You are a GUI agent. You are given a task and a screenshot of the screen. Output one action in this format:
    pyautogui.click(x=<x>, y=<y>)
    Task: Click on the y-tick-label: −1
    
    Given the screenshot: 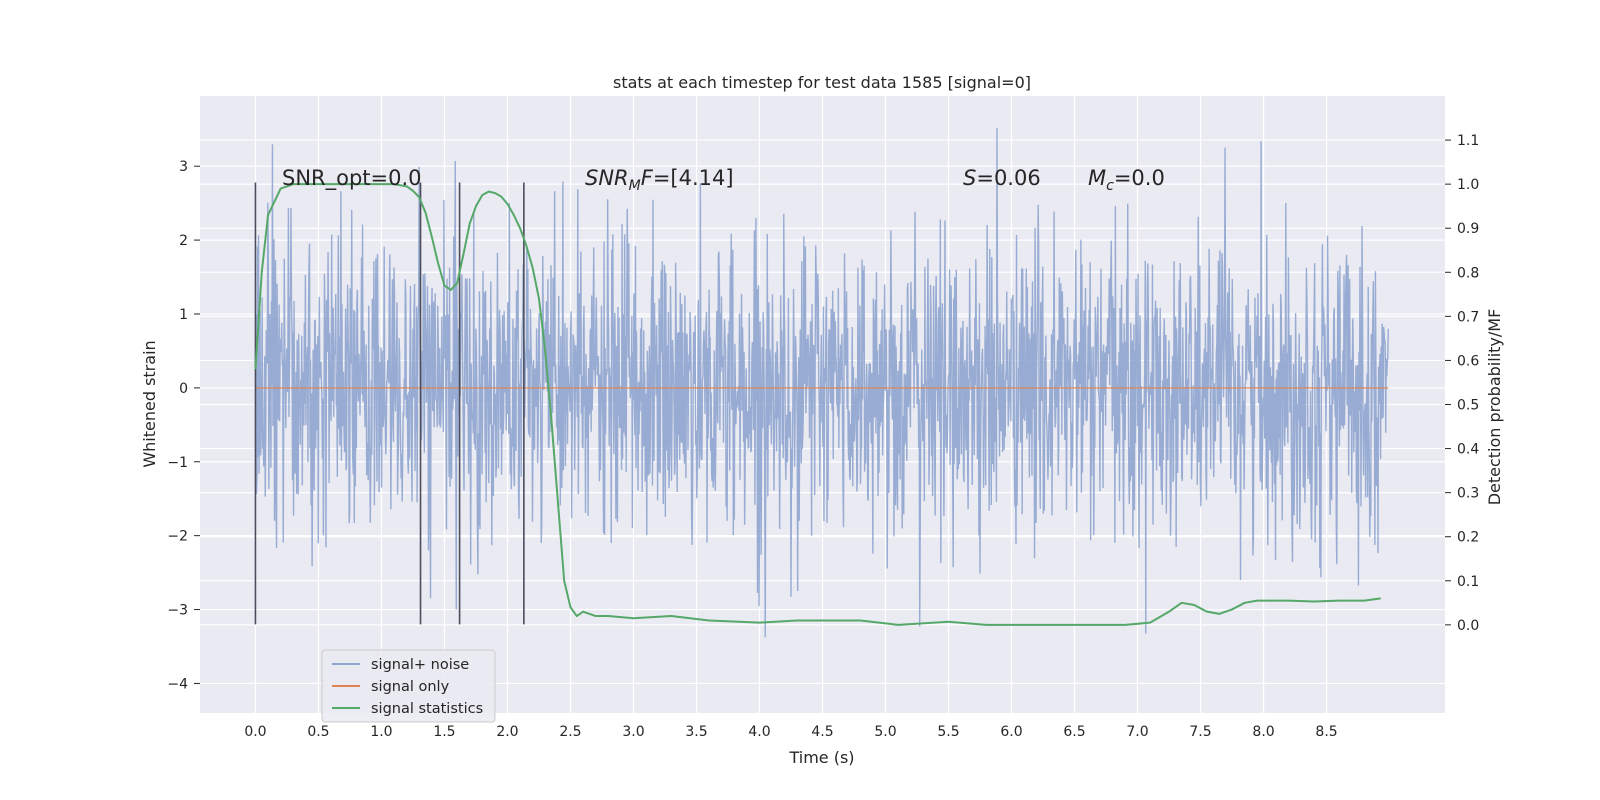 What is the action you would take?
    pyautogui.click(x=177, y=463)
    